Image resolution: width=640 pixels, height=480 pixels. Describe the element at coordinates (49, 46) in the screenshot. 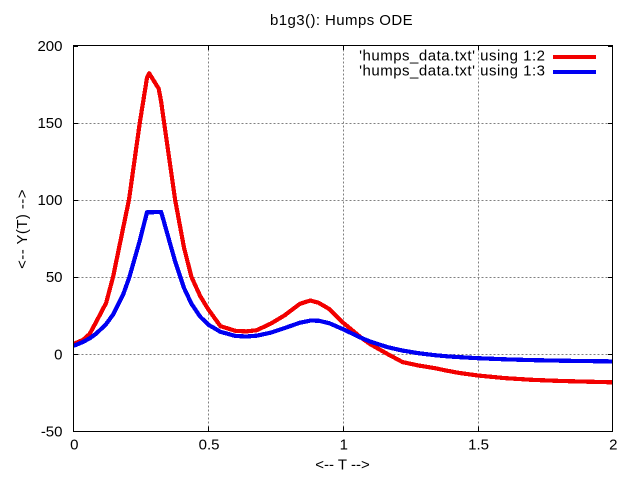

I see `svg-text: 200` at that location.